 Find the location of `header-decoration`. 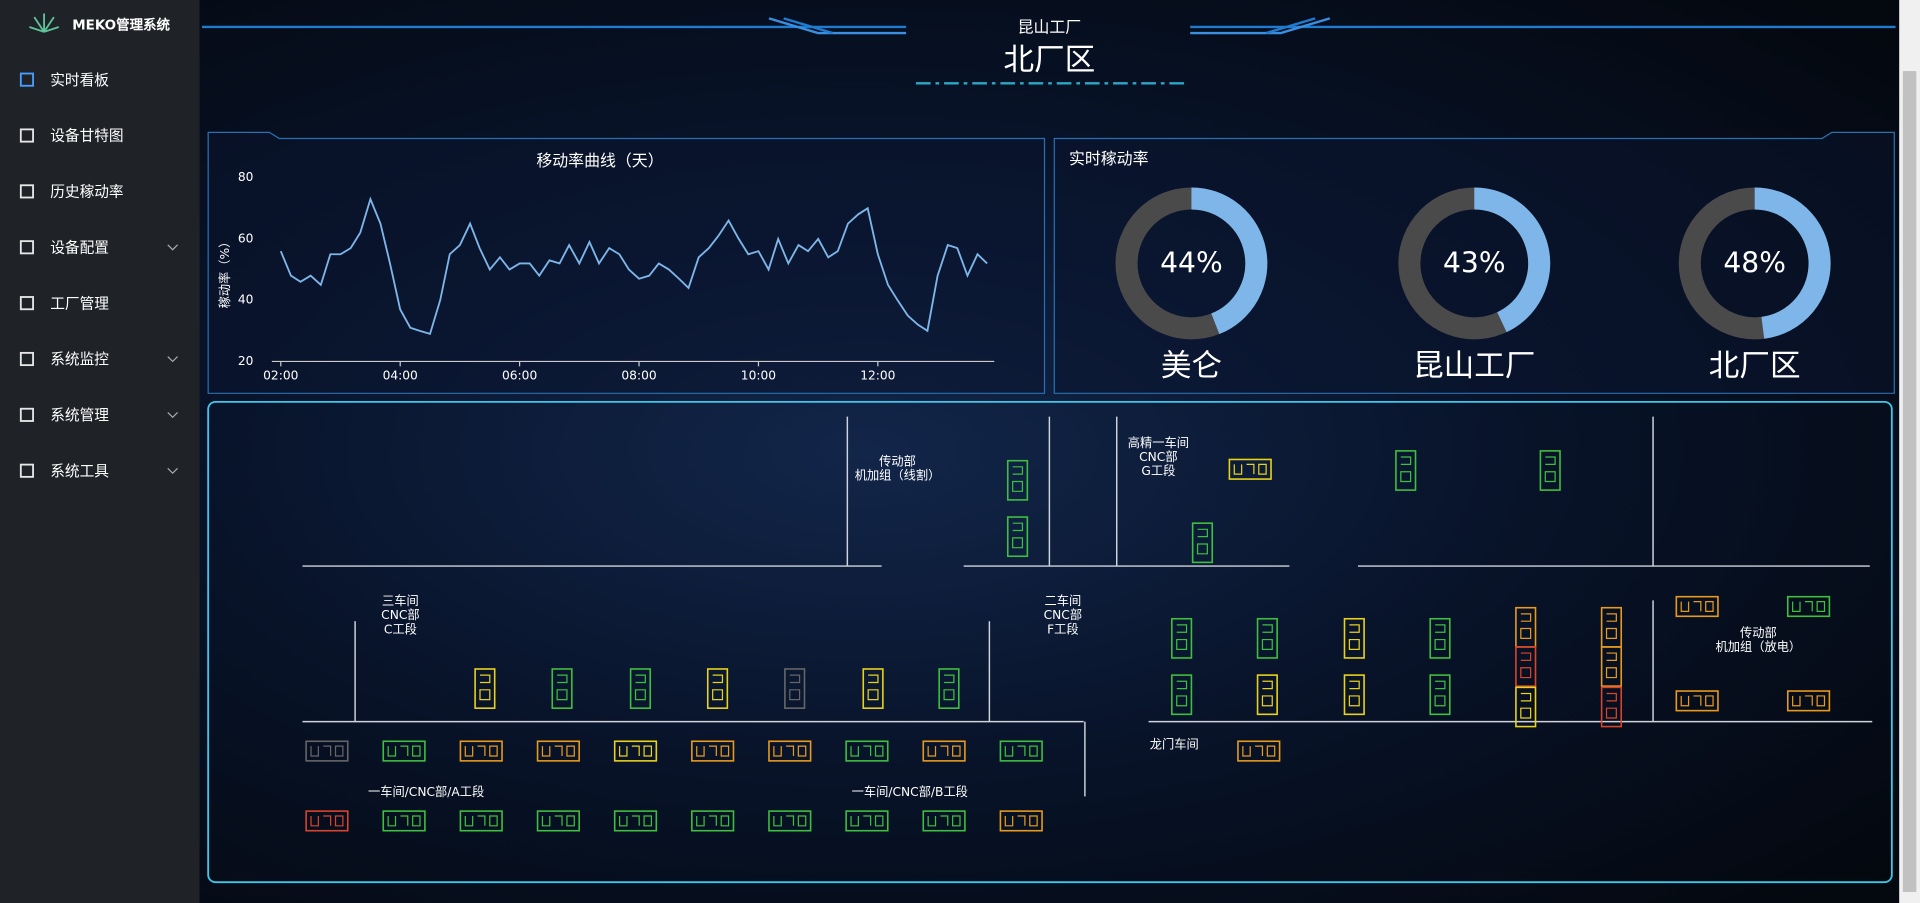

header-decoration is located at coordinates (1049, 51).